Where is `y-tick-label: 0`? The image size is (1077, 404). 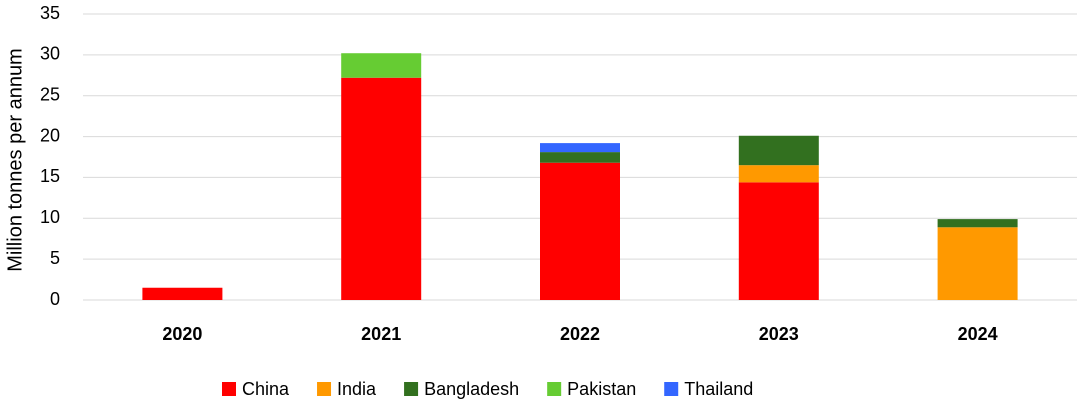
y-tick-label: 0 is located at coordinates (55, 299).